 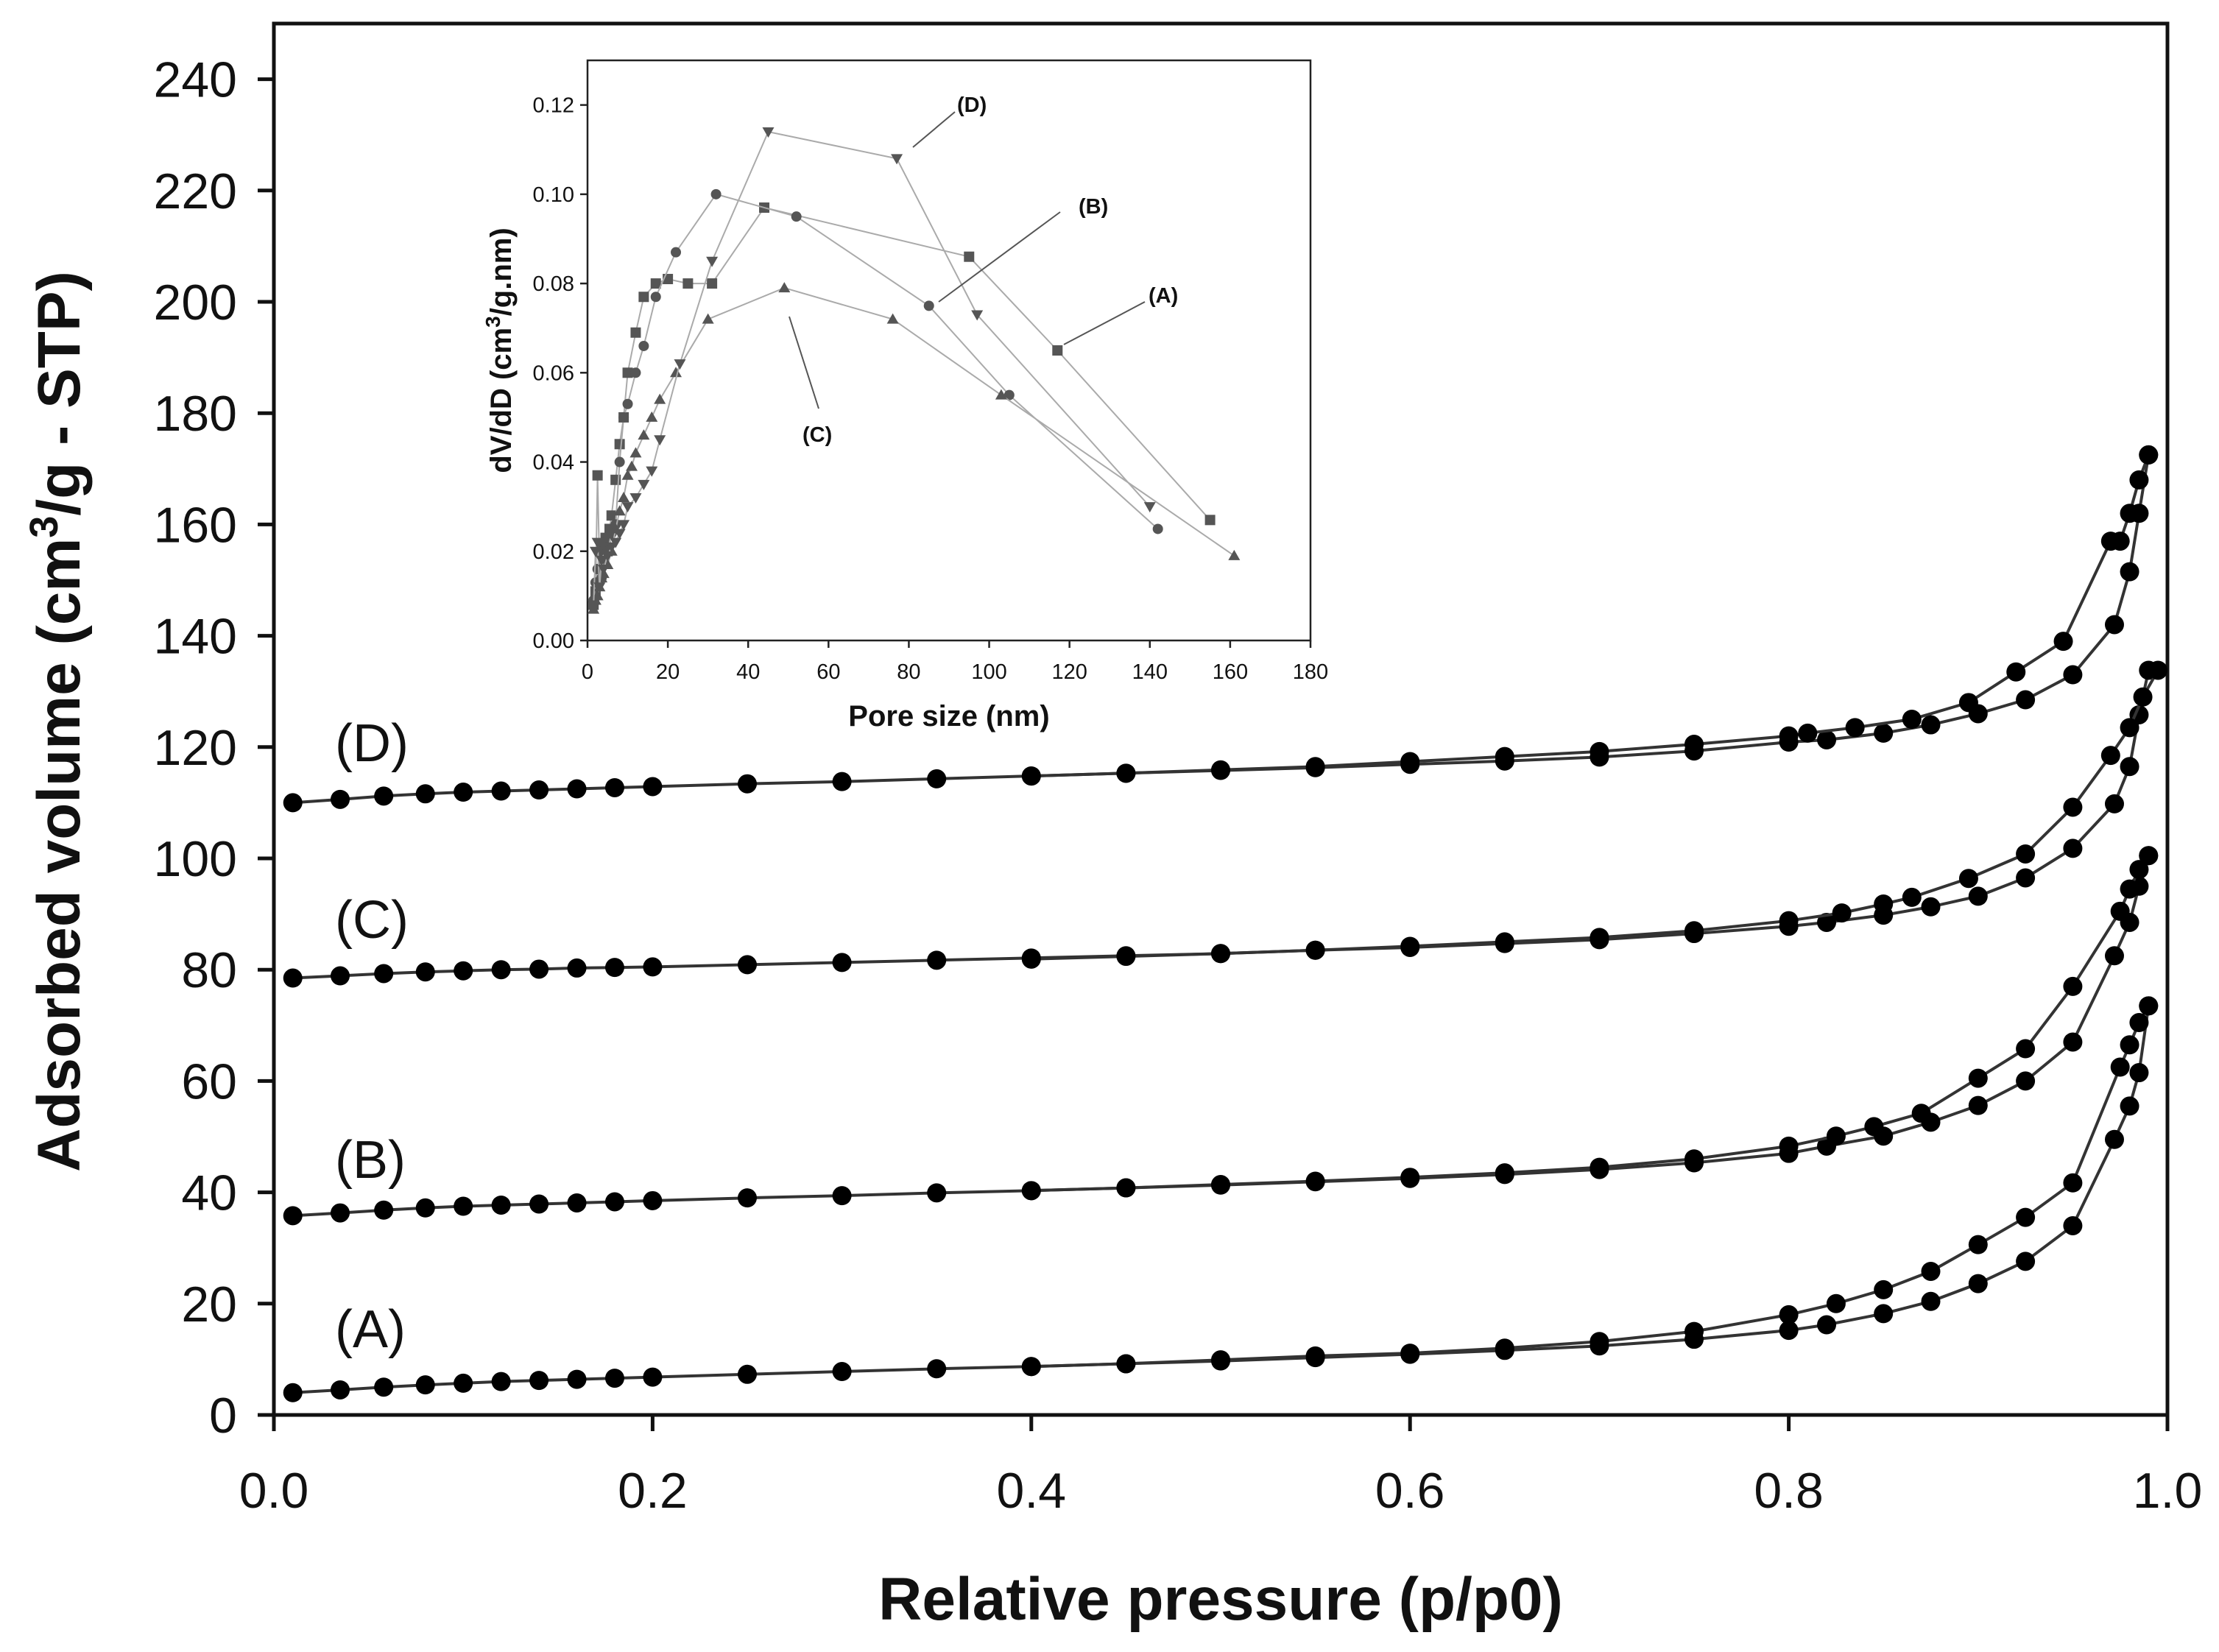 What do you see at coordinates (1230, 672) in the screenshot?
I see `inset-x-tick-label: 160` at bounding box center [1230, 672].